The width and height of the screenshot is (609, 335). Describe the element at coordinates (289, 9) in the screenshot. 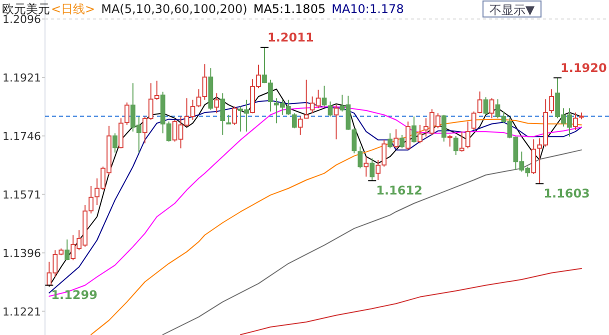

I see `text: MA5:1.1805` at that location.